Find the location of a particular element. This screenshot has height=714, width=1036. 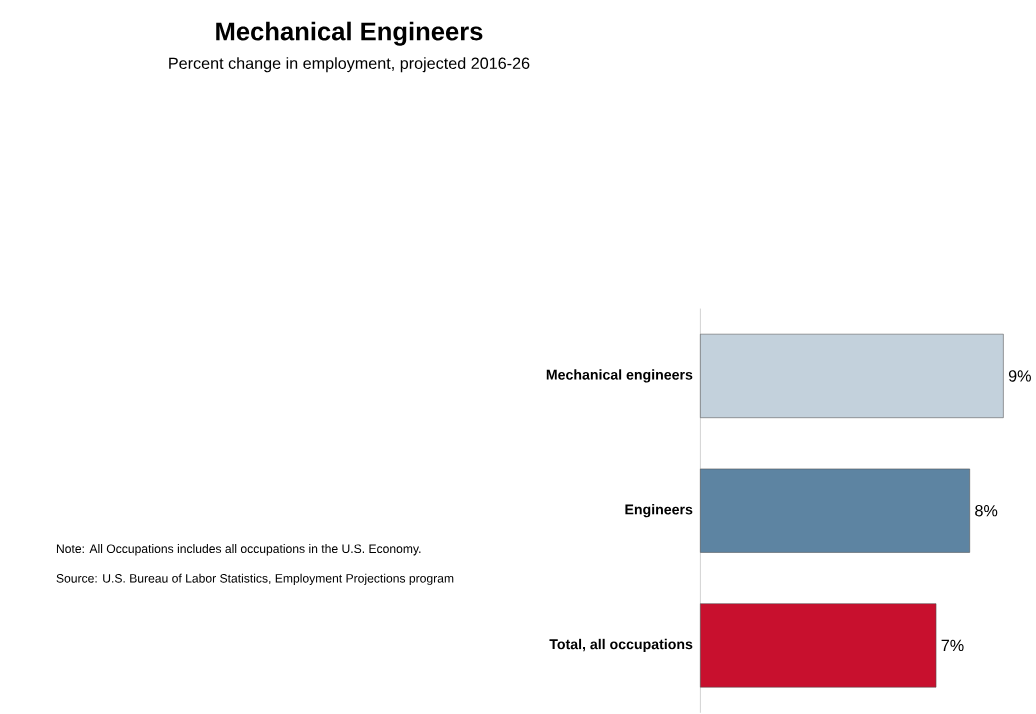

data-label: 7% is located at coordinates (952, 646).